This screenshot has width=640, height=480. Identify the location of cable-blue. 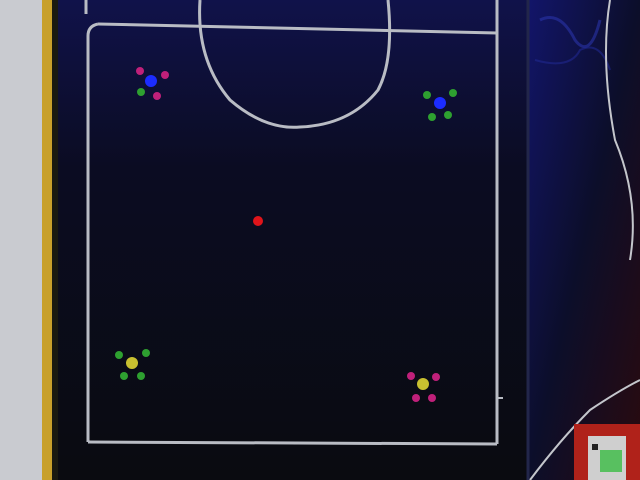
(570, 32).